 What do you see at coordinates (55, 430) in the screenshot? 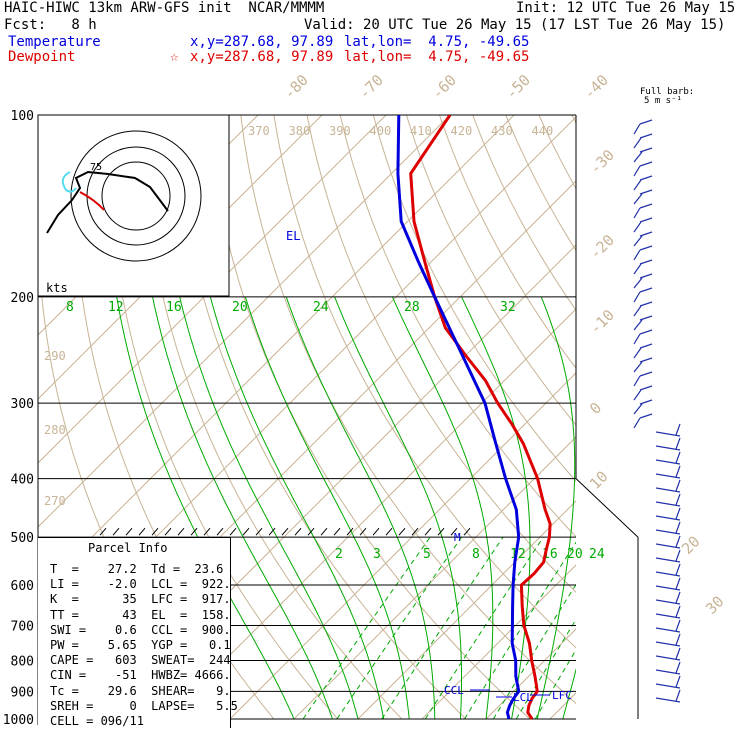
I see `dry-adiabat-label: 280` at bounding box center [55, 430].